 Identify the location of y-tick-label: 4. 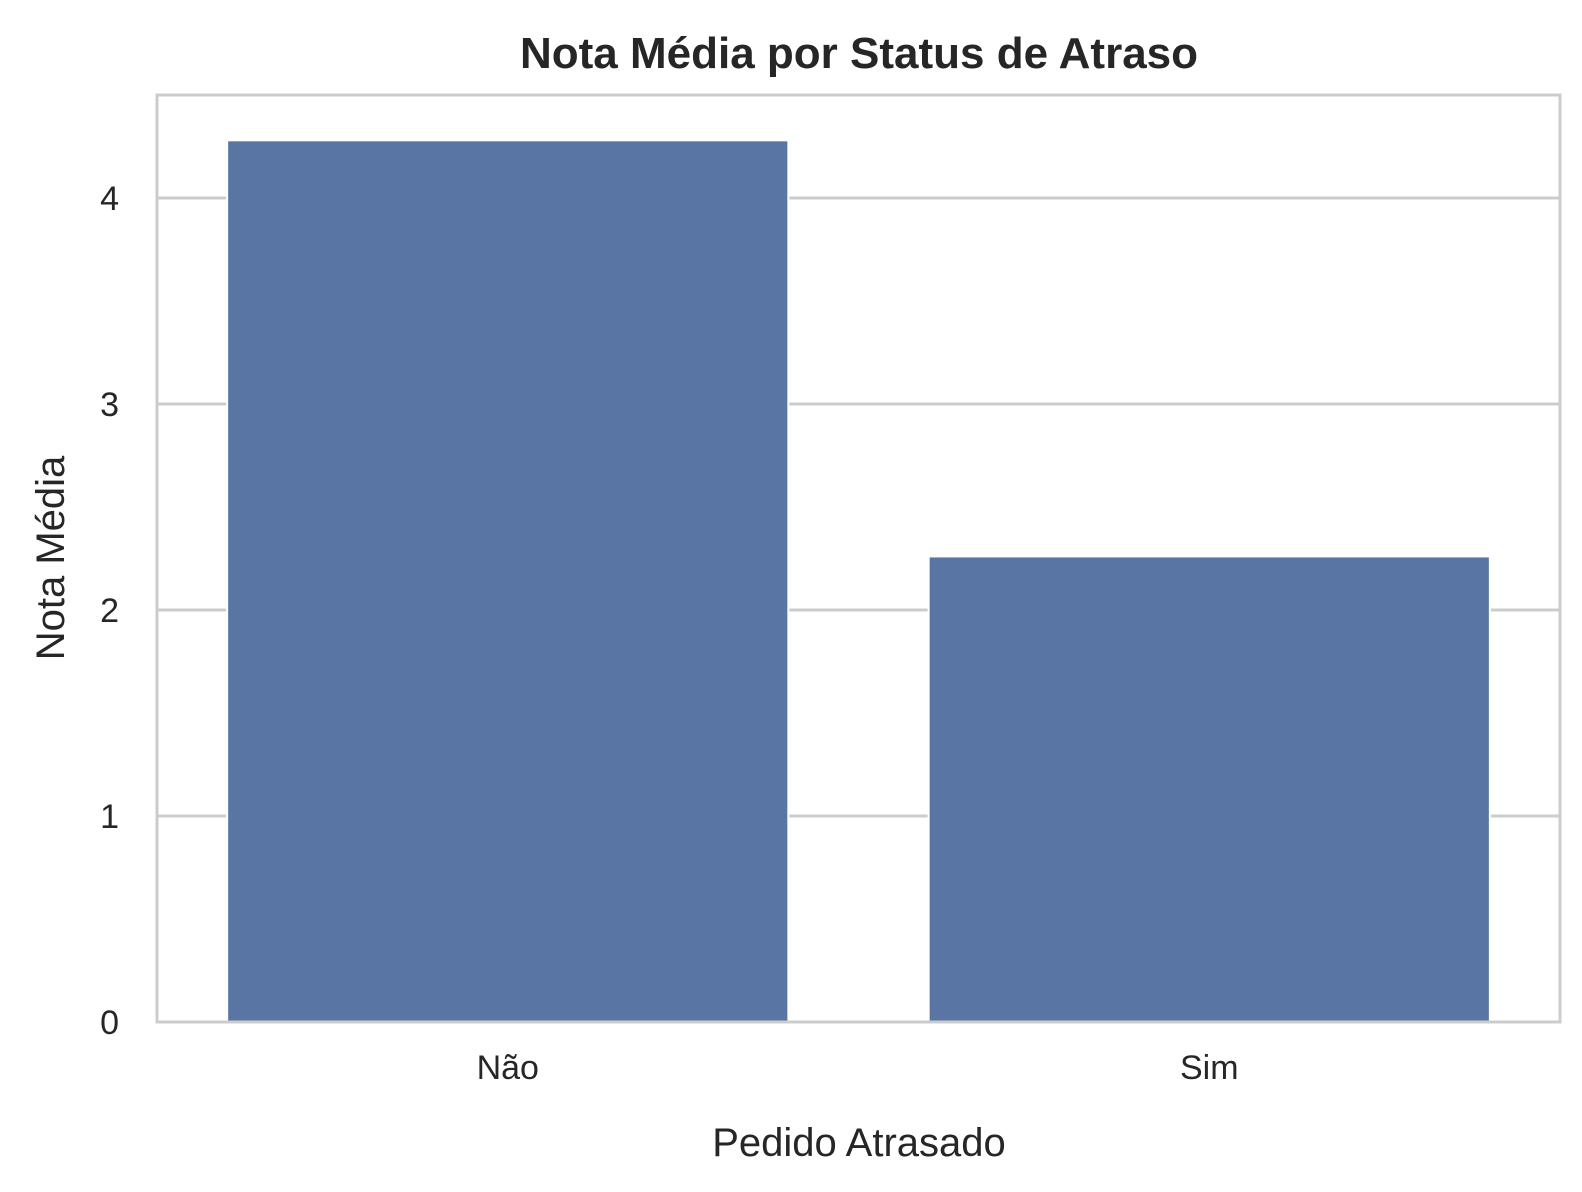
(109, 199).